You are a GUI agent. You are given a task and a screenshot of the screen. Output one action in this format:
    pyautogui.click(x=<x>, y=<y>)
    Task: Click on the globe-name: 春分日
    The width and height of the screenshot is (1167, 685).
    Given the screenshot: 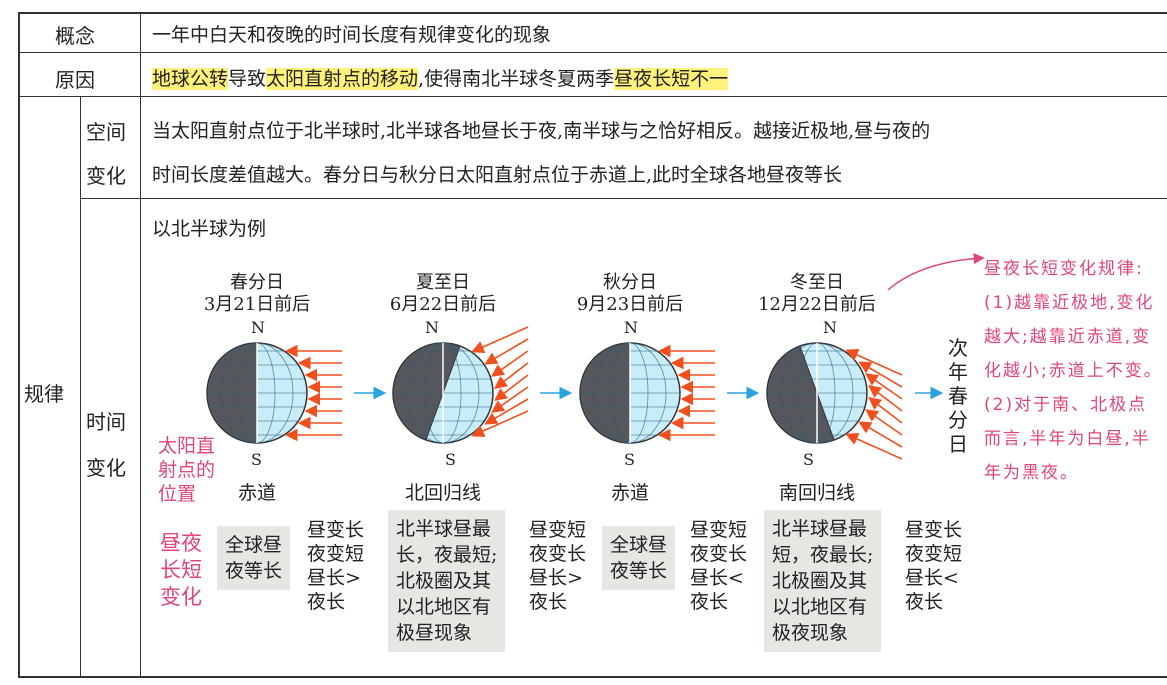 What is the action you would take?
    pyautogui.click(x=257, y=282)
    